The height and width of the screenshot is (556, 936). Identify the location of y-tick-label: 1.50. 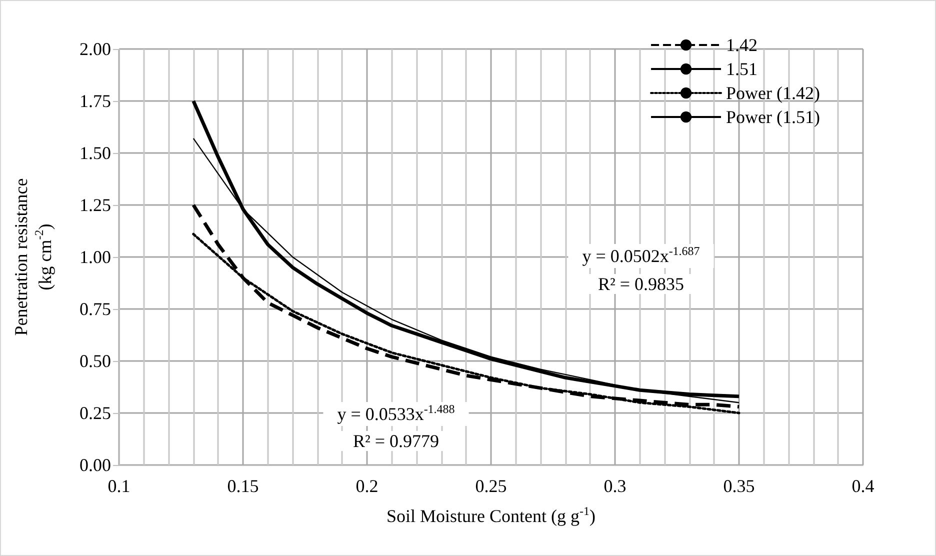
(95, 153).